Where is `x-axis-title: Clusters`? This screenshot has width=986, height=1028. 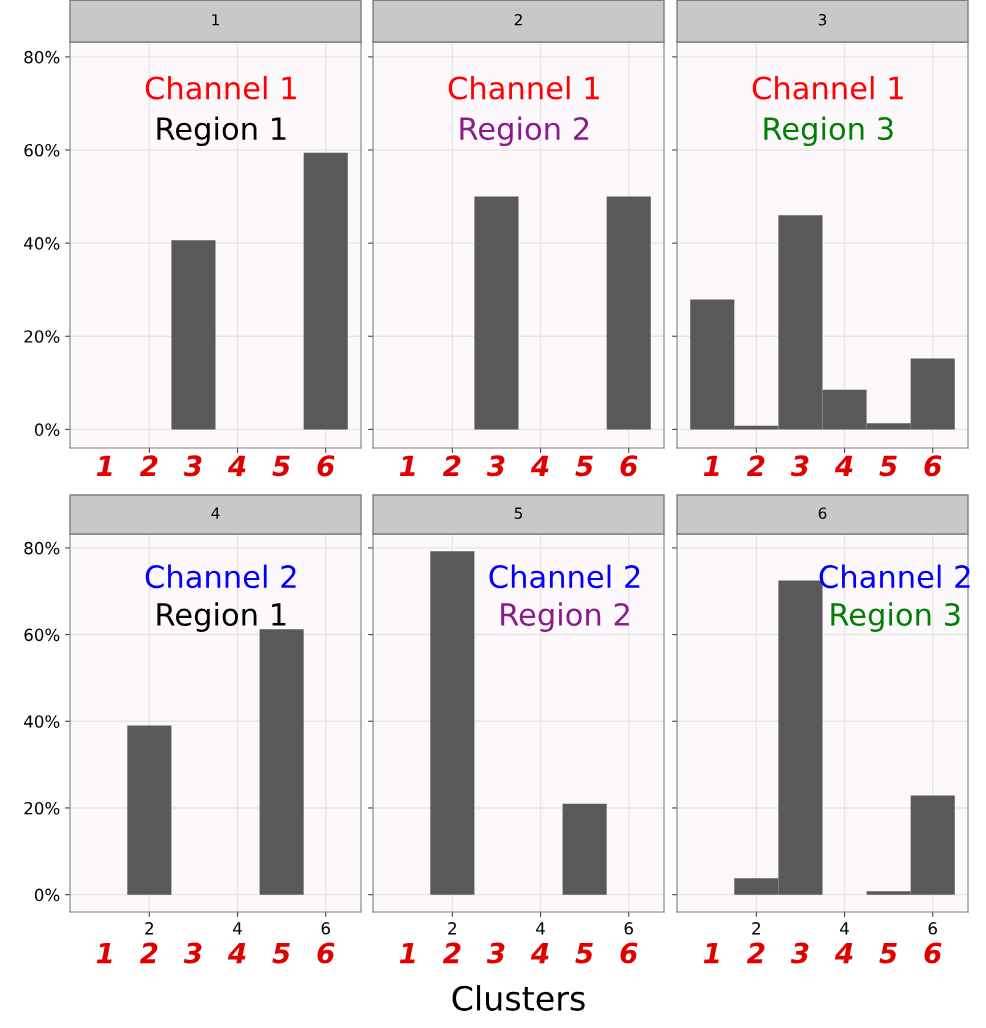 x-axis-title: Clusters is located at coordinates (518, 998).